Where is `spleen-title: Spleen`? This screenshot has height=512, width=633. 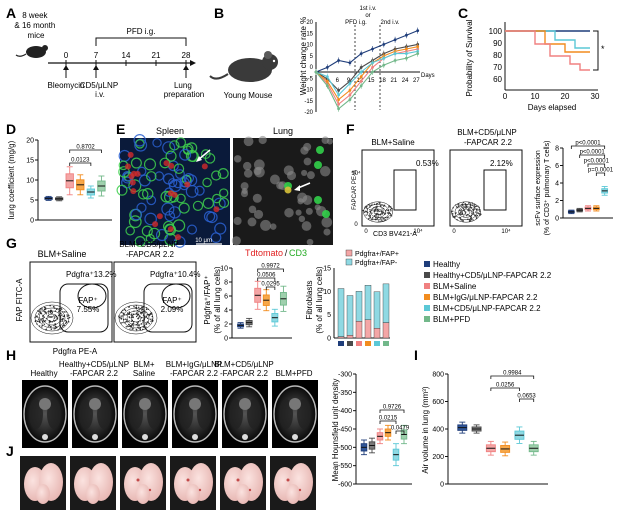 spleen-title: Spleen is located at coordinates (170, 131).